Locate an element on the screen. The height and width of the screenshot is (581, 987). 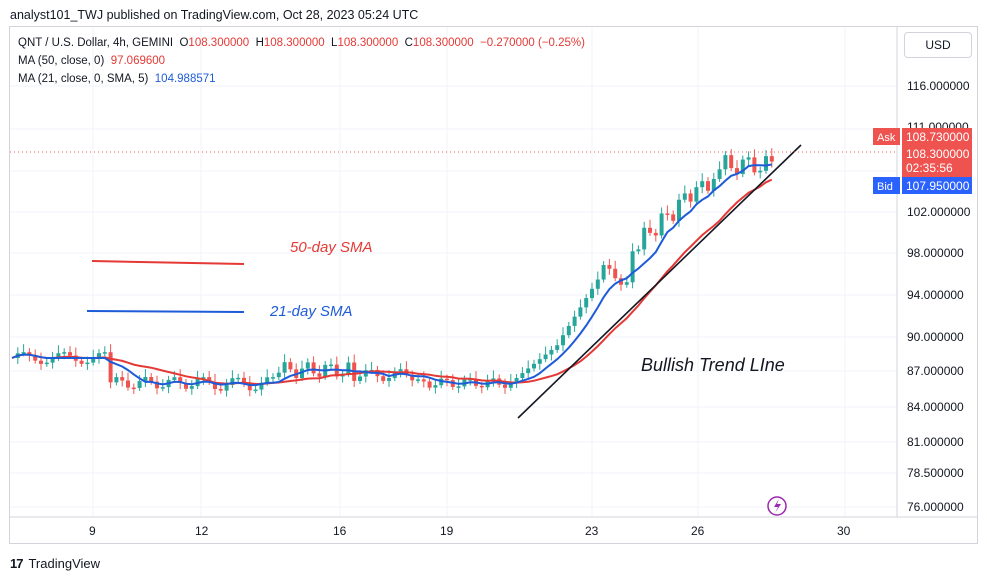
y-tick: 87.000000 is located at coordinates (935, 371).